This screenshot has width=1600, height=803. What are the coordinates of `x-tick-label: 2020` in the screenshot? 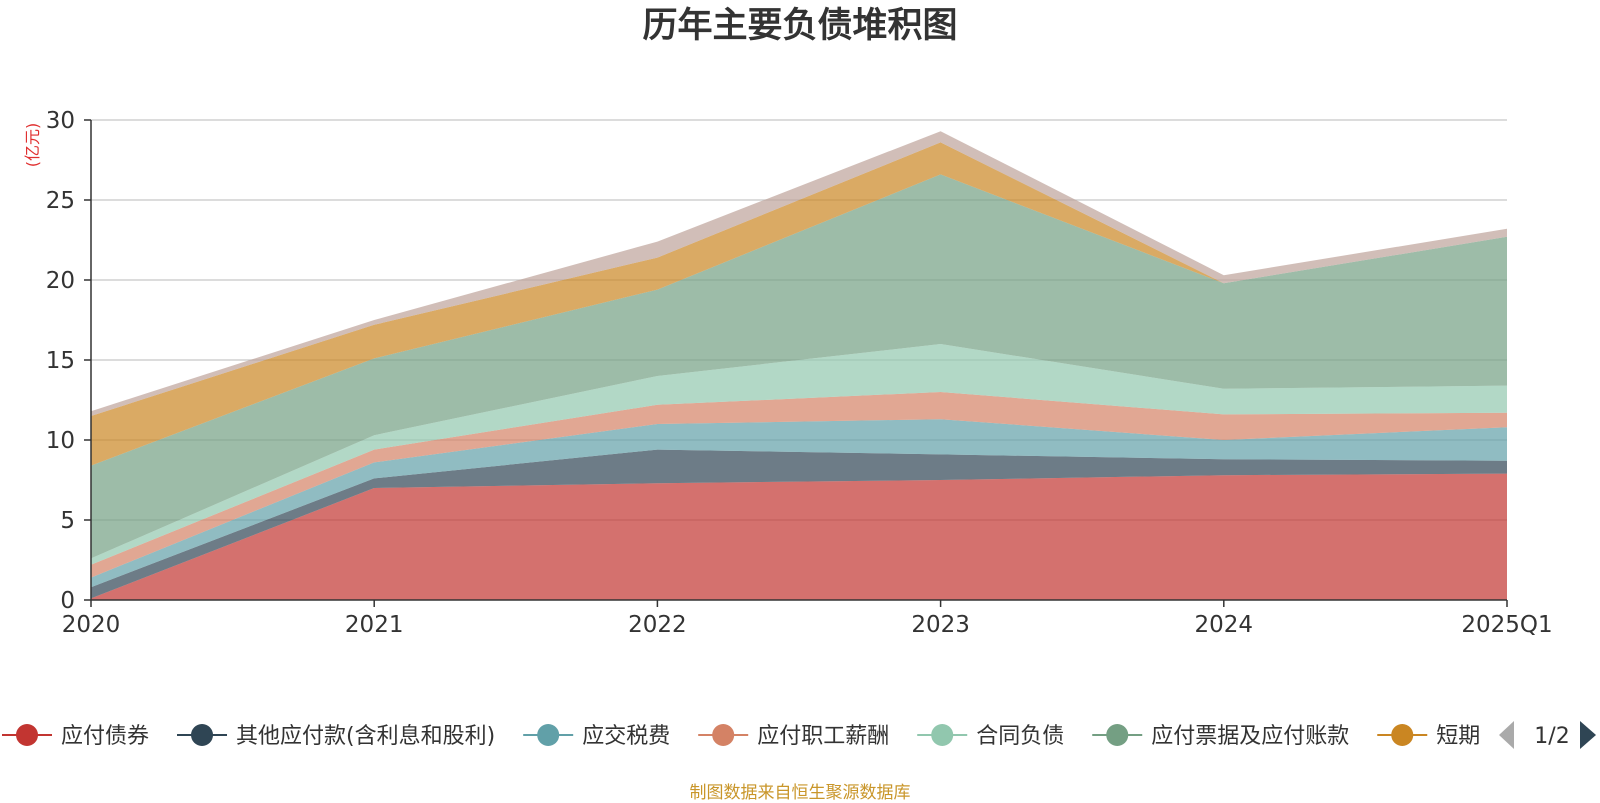 It's located at (91, 625).